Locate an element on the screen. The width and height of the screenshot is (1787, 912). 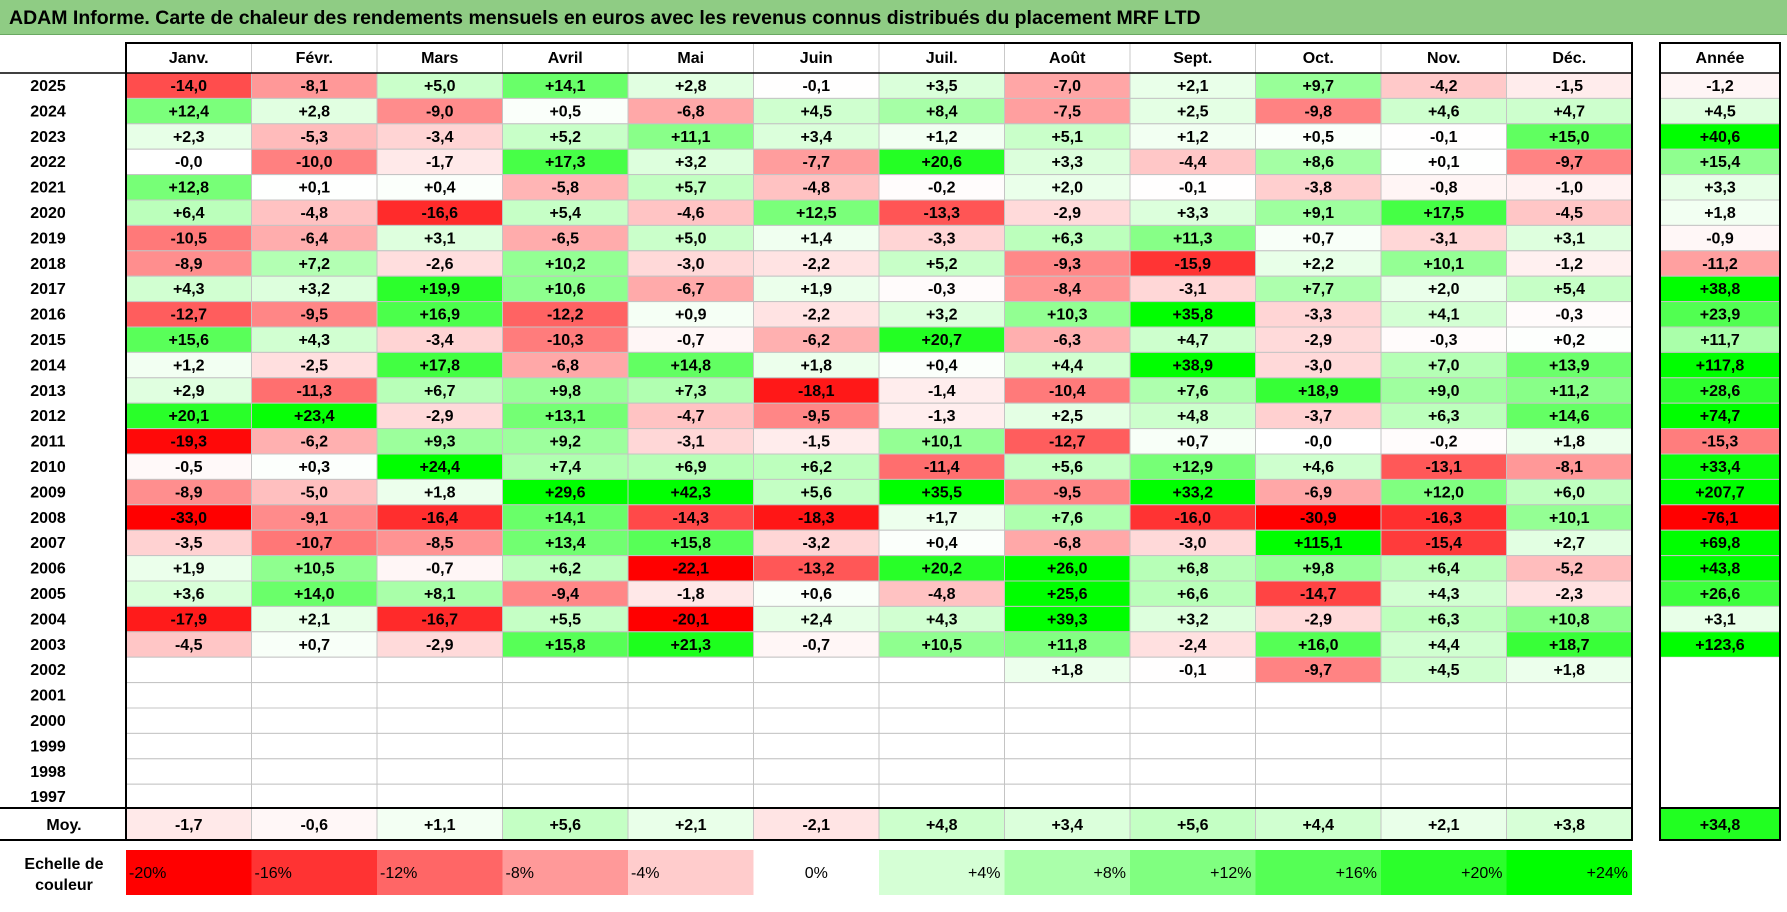
cell-value: +21,3 is located at coordinates (691, 645).